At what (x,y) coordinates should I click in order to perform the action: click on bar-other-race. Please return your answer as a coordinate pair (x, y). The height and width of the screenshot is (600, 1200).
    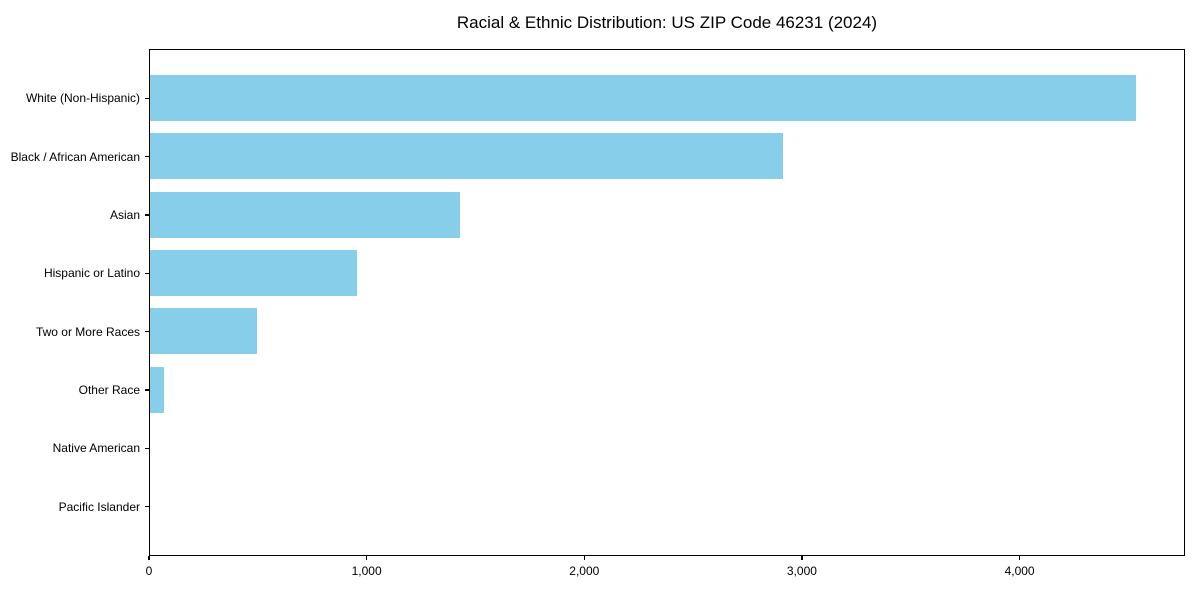
    Looking at the image, I should click on (157, 389).